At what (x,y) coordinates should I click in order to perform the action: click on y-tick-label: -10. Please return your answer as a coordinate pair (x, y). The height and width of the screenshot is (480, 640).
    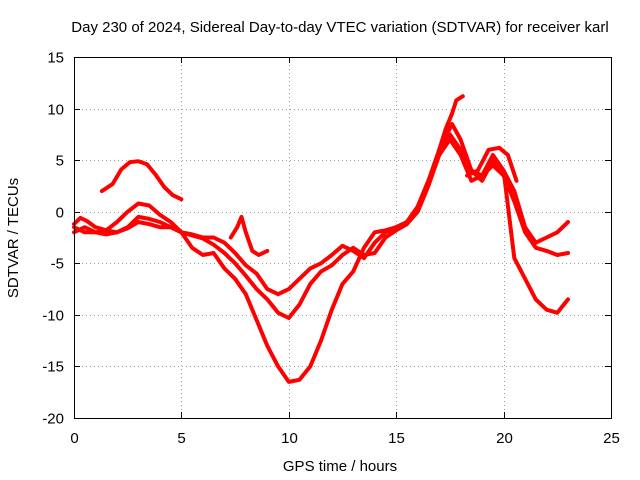
    Looking at the image, I should click on (53, 316).